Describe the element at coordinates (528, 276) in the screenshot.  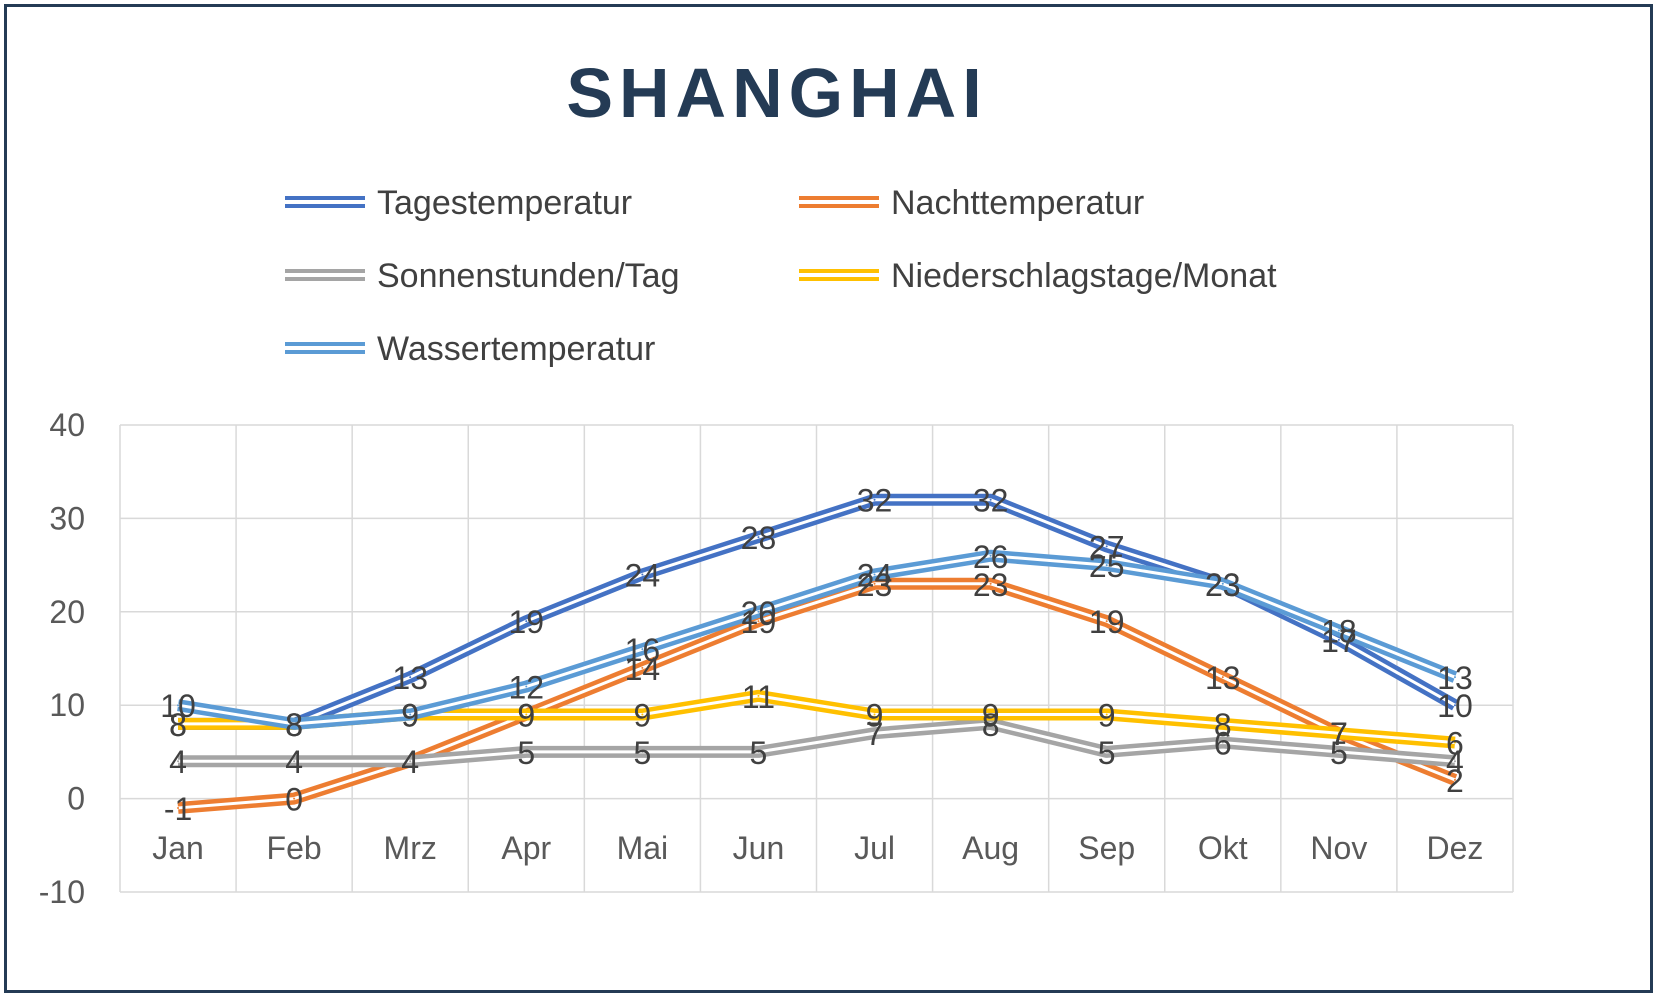
I see `legend-label: Sonnenstunden/Tag` at that location.